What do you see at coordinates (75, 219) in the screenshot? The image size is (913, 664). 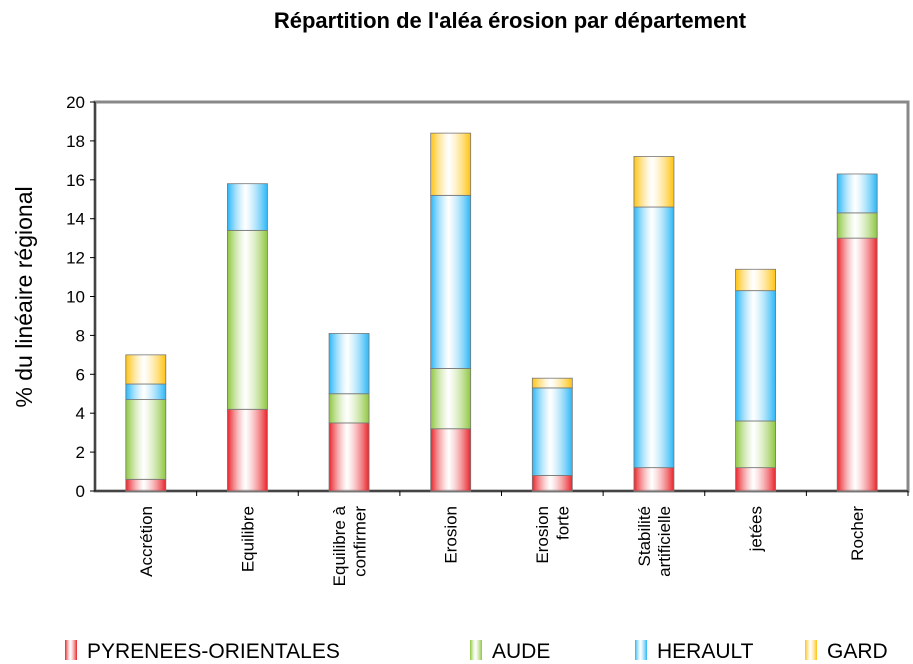 I see `y-tick-label: 14` at bounding box center [75, 219].